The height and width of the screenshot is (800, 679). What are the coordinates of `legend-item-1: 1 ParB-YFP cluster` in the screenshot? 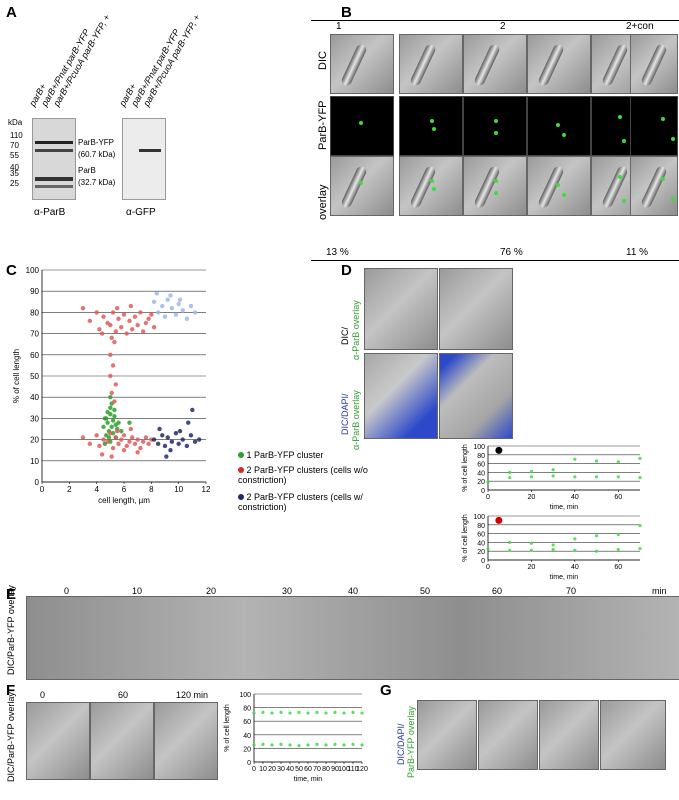 It's located at (298, 455).